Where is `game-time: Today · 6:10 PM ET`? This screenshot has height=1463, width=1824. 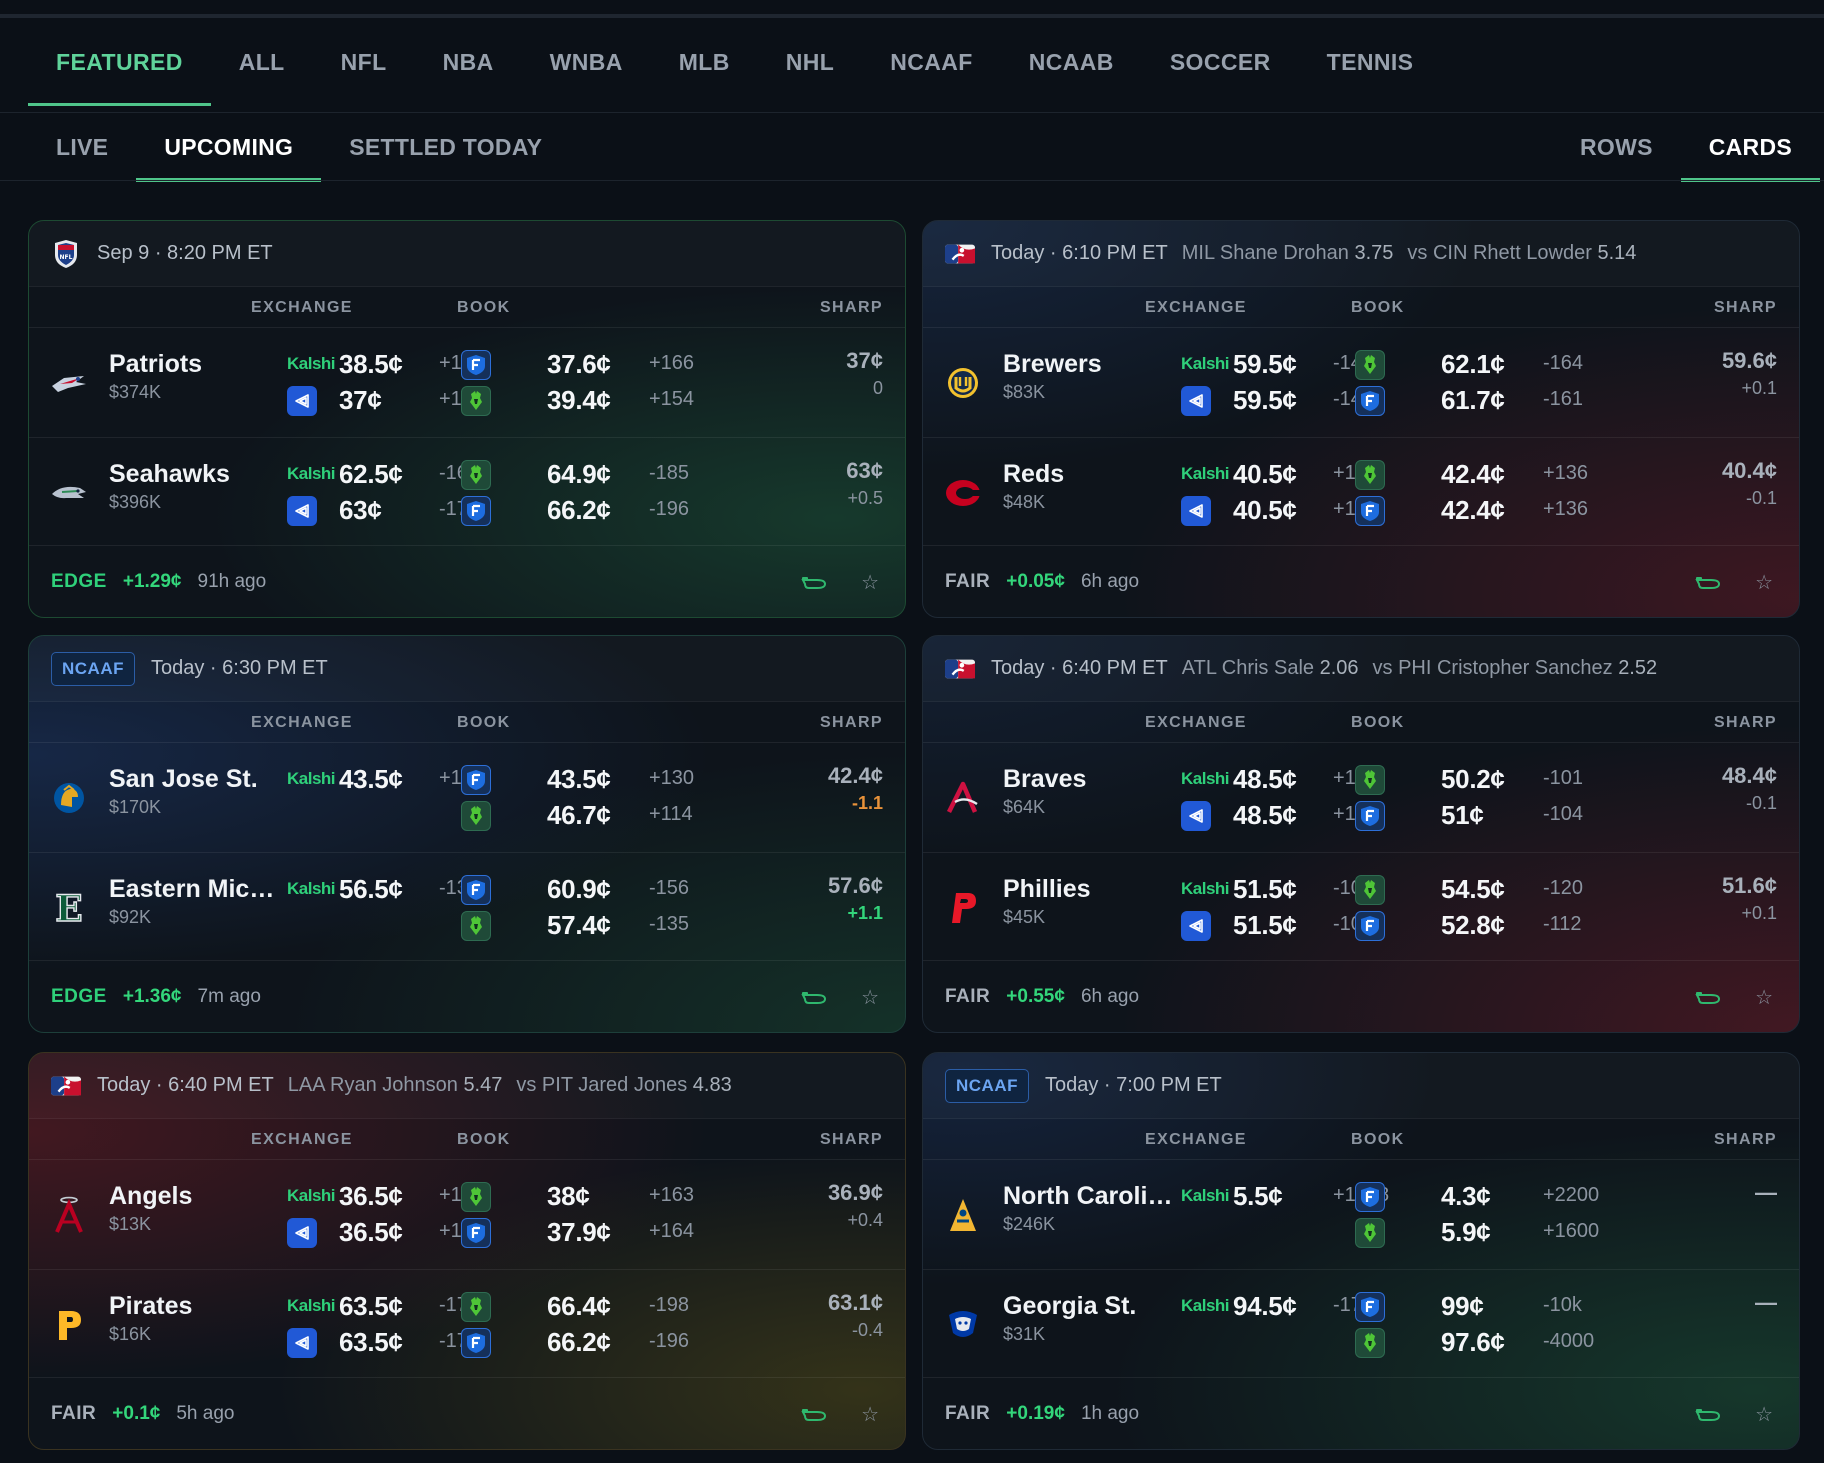 game-time: Today · 6:10 PM ET is located at coordinates (1079, 253).